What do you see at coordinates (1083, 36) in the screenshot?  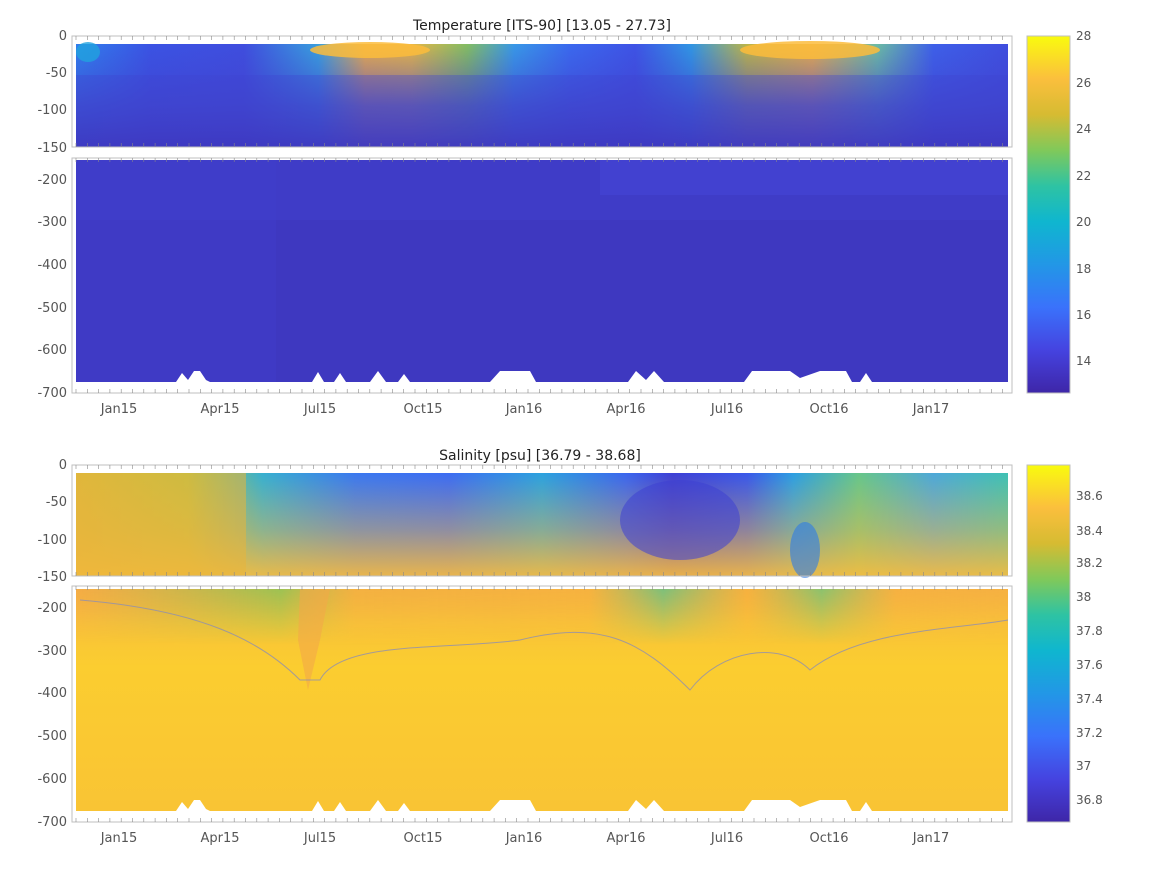 I see `colorbar-tick-label: 28` at bounding box center [1083, 36].